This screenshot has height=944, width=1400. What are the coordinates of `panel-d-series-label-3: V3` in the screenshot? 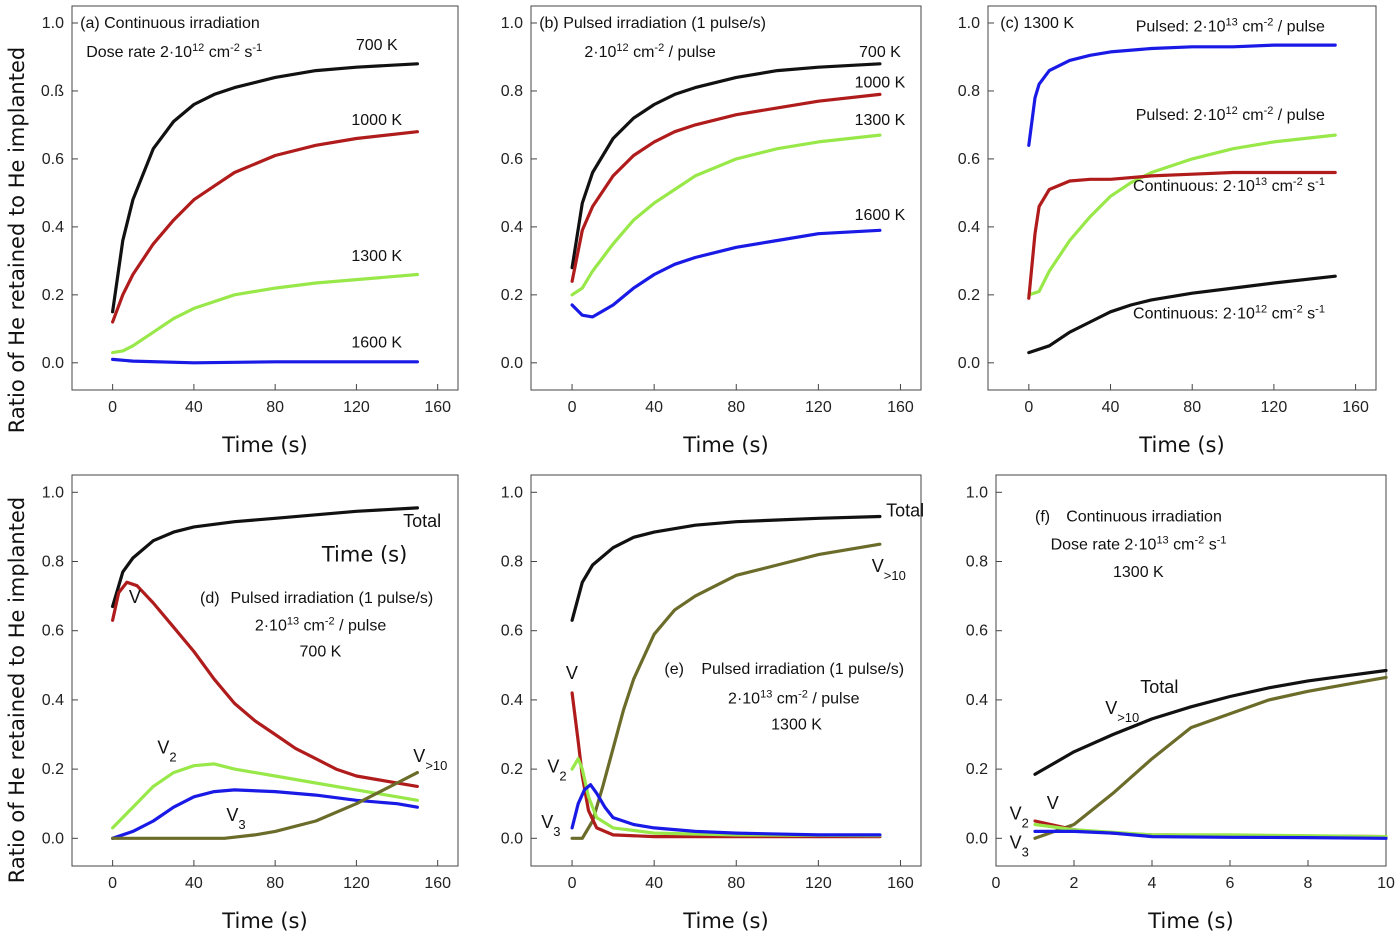 It's located at (235, 818).